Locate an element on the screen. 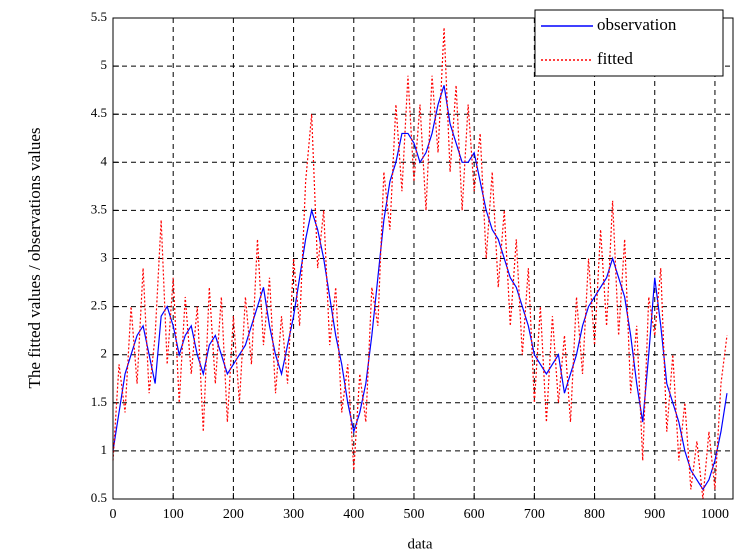 The height and width of the screenshot is (554, 738). y-tick-label: 5 is located at coordinates (104, 64).